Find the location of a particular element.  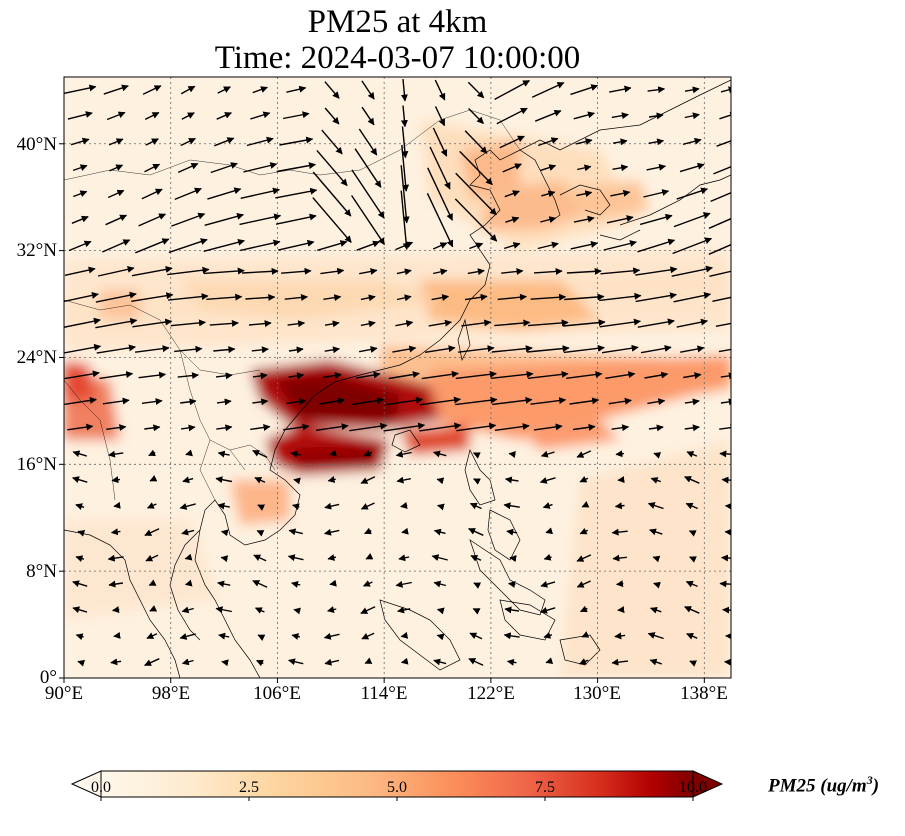

lon-tick-label: 122°E is located at coordinates (491, 693).